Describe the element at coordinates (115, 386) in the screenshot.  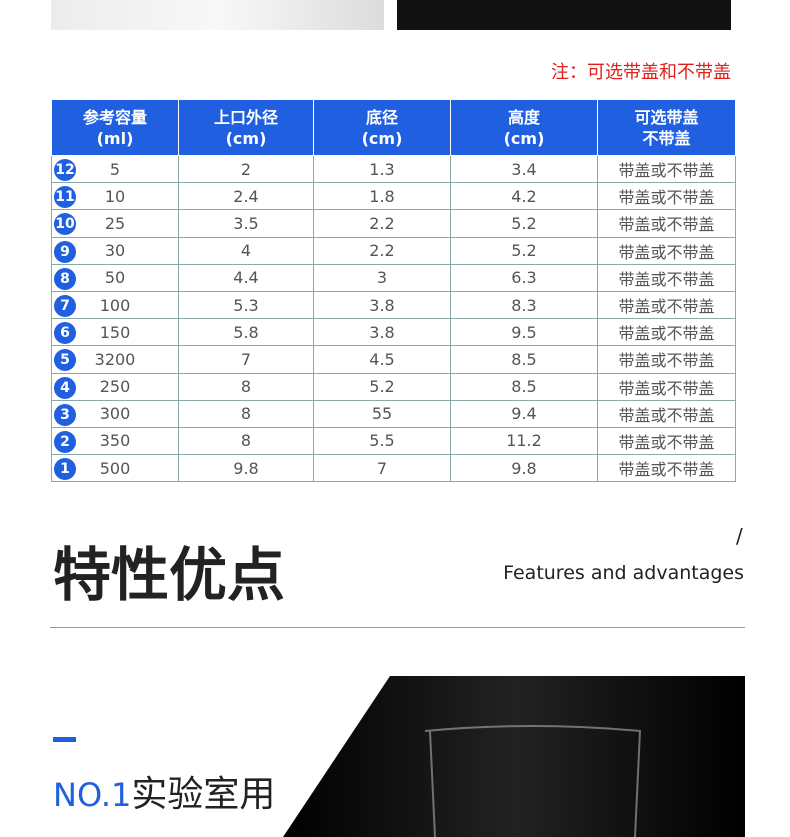
I see `table-cell: 4 250` at that location.